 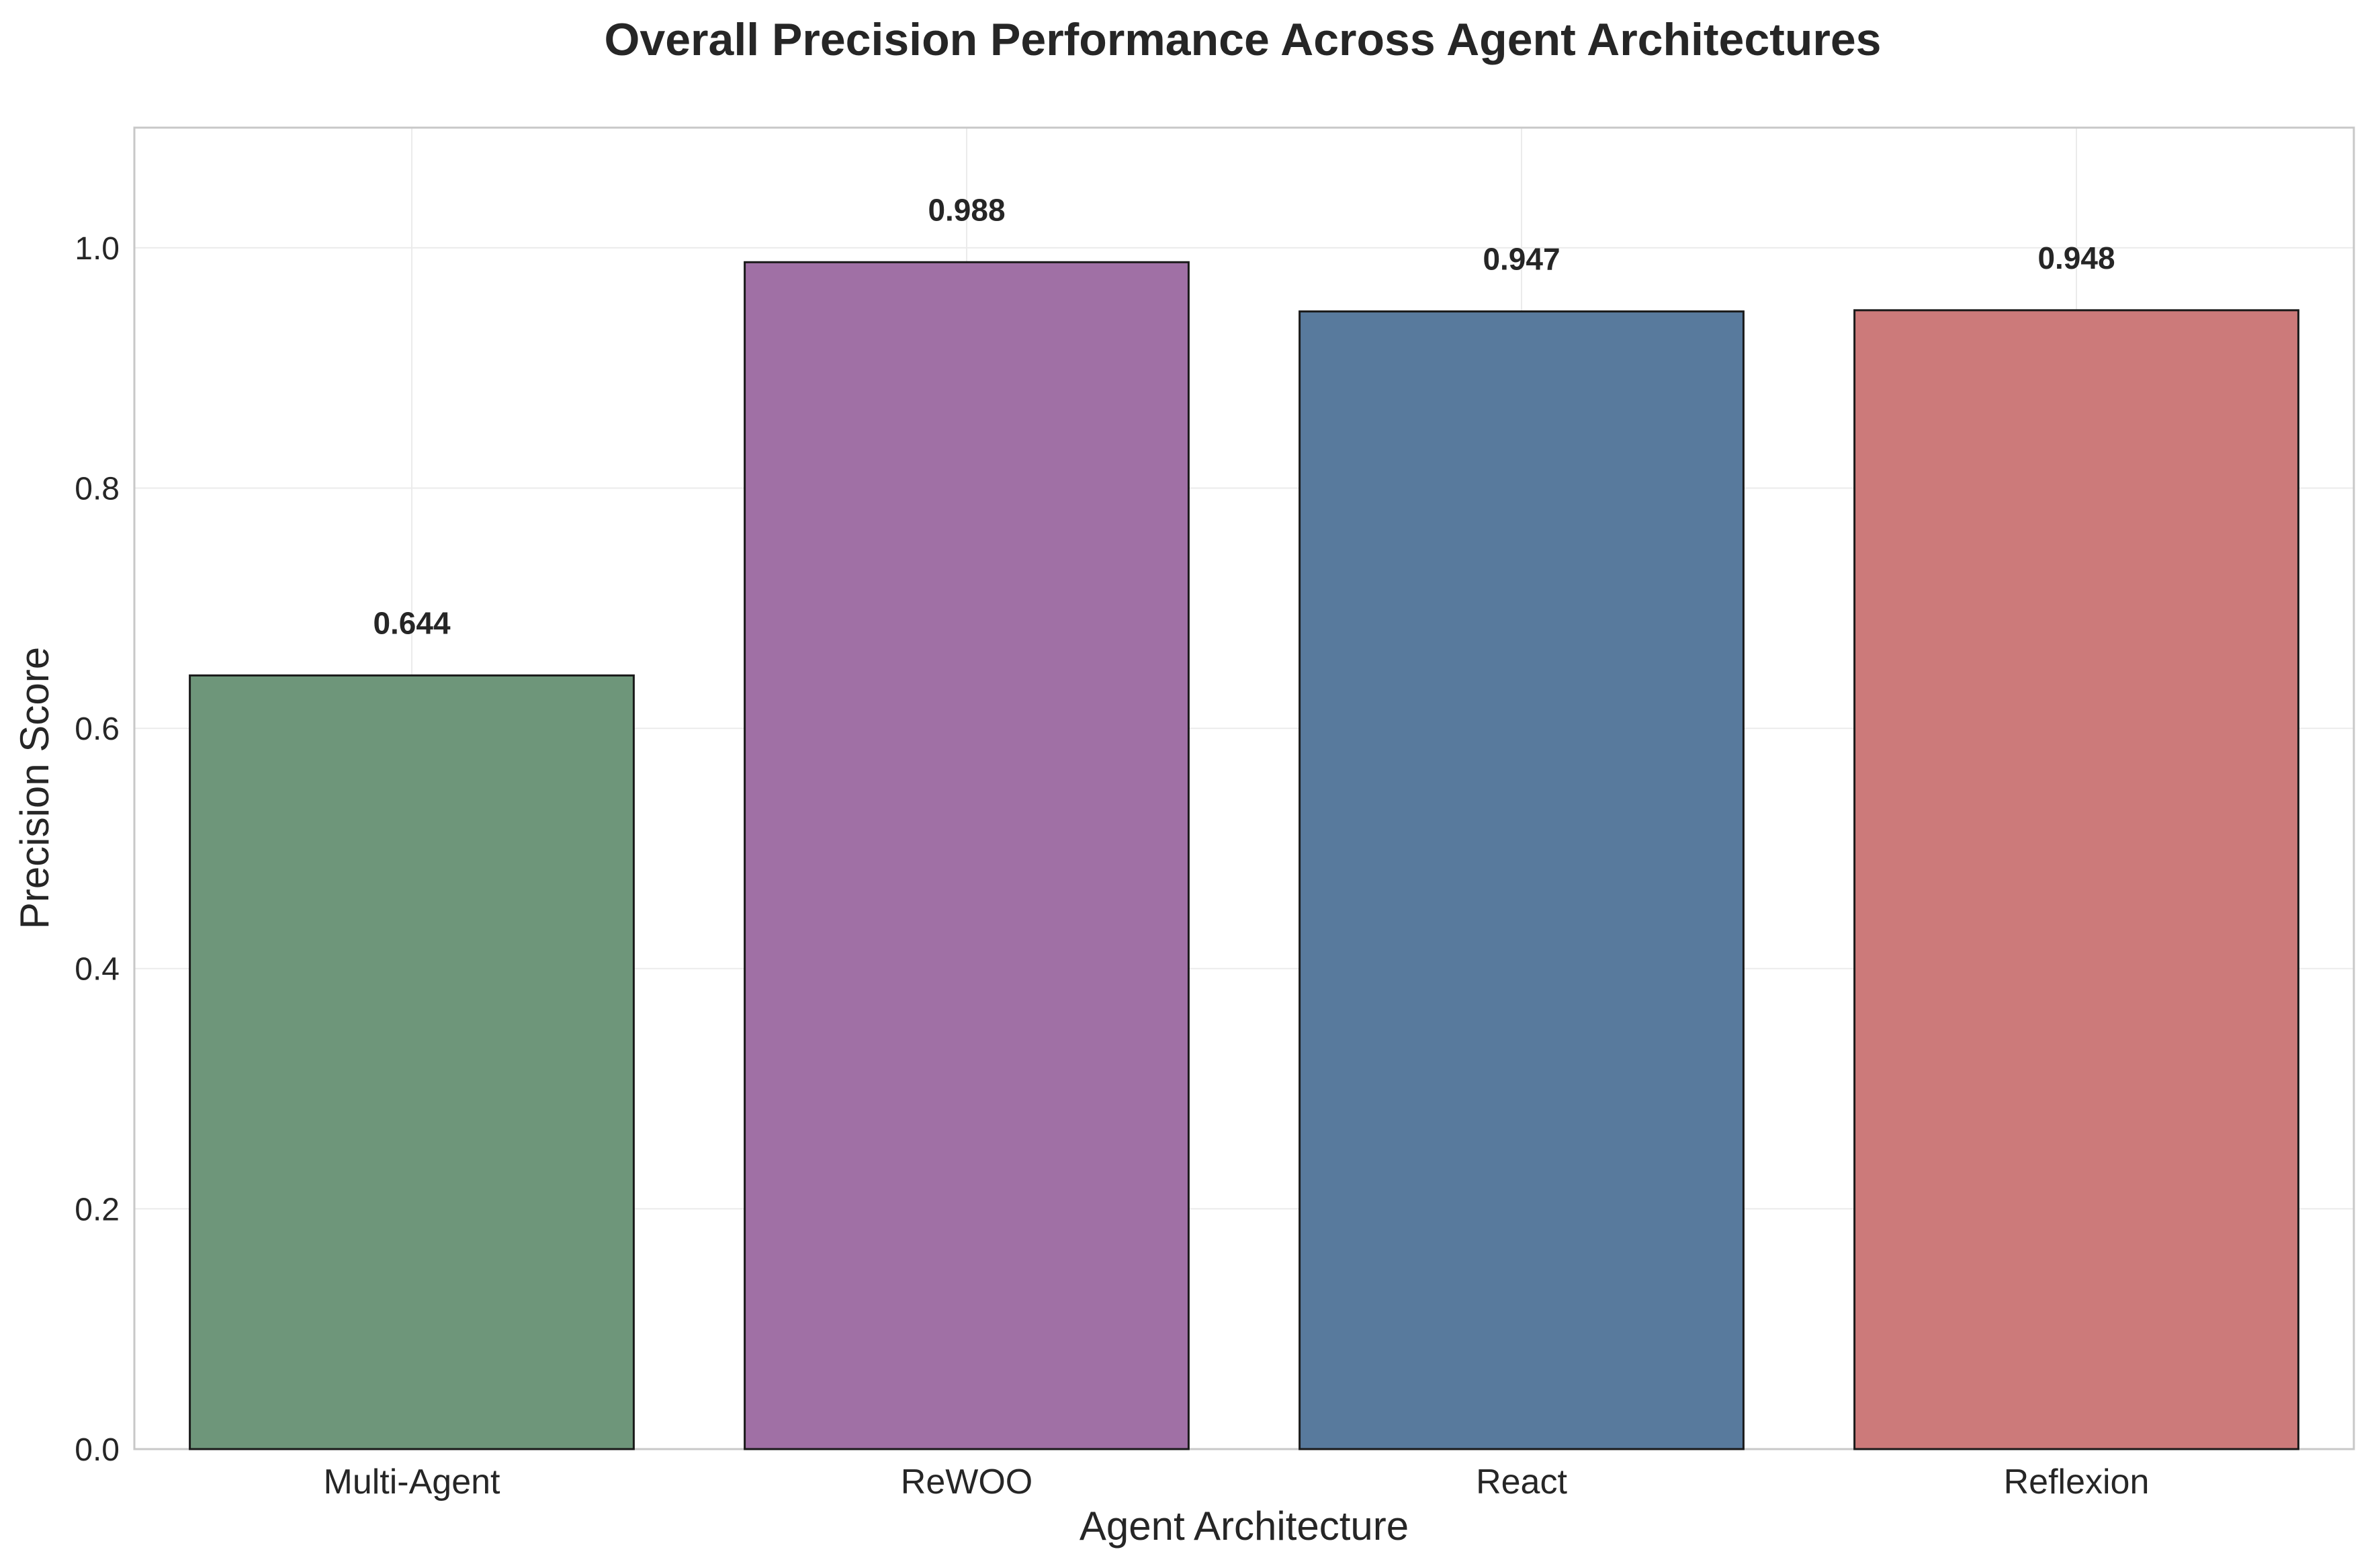 What do you see at coordinates (412, 622) in the screenshot?
I see `bar-value-label: 0.644` at bounding box center [412, 622].